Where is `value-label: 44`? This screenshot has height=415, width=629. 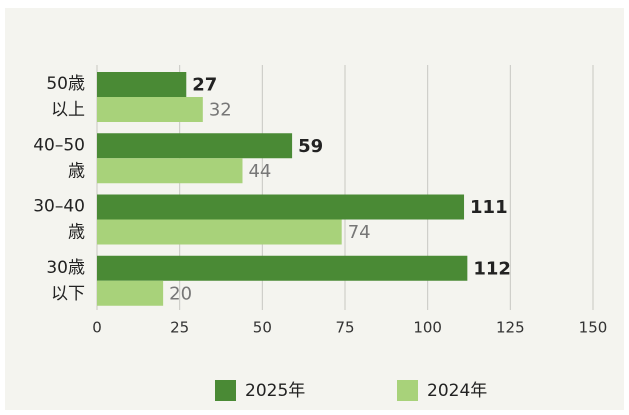 value-label: 44 is located at coordinates (259, 171).